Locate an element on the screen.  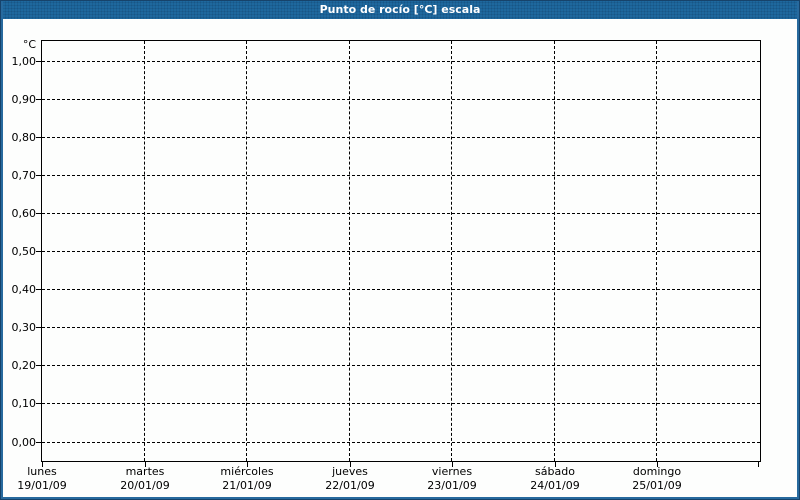
x-axis-date: 20/01/09 is located at coordinates (145, 485).